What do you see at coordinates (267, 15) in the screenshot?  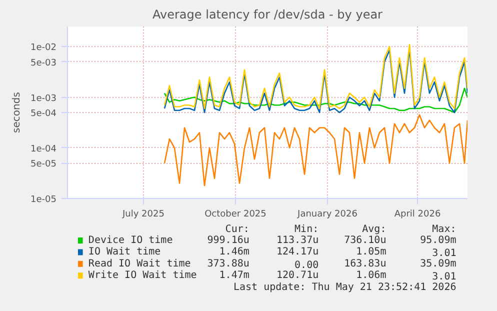 I see `chart-title: Average latency for /dev/sda - by year` at bounding box center [267, 15].